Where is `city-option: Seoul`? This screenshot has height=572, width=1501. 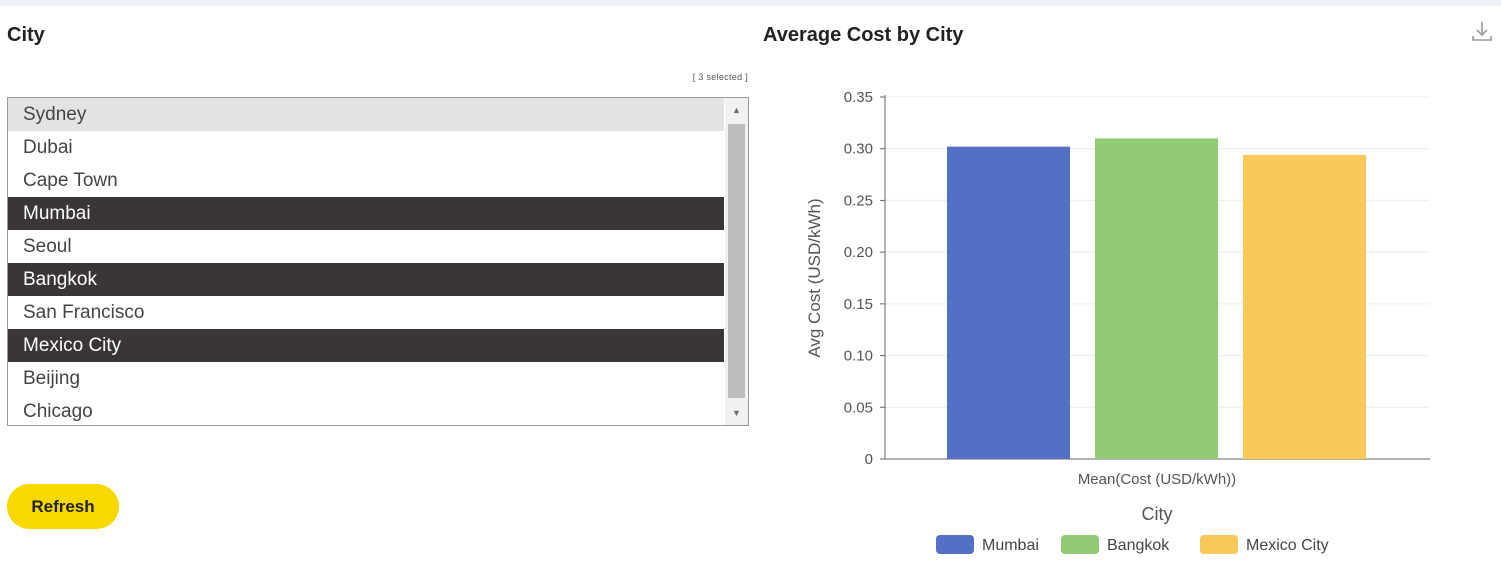 city-option: Seoul is located at coordinates (47, 246).